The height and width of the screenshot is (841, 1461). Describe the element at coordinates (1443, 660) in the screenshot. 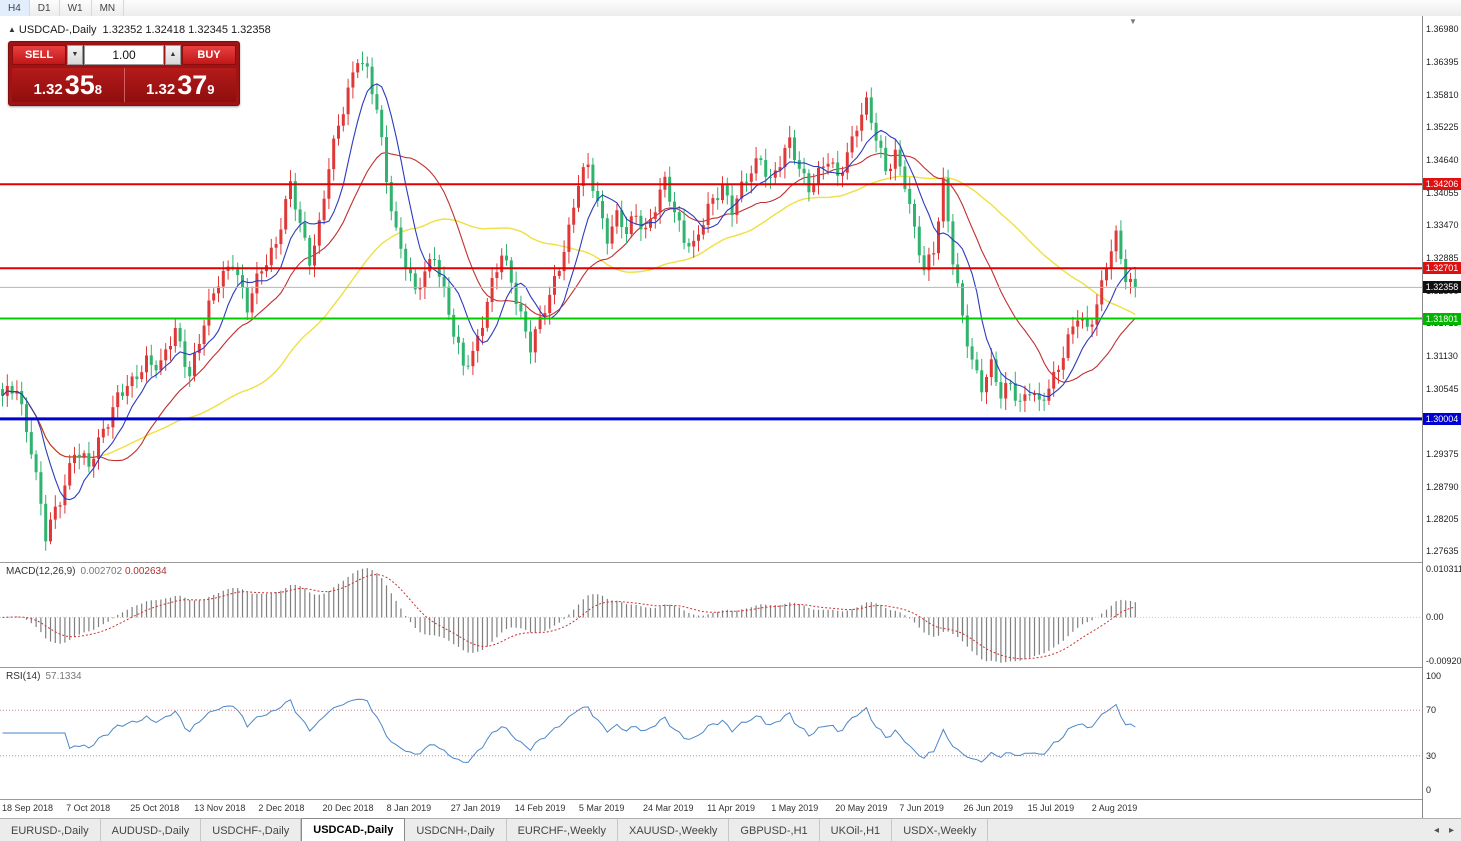

I see `price-label: -0.00920` at that location.